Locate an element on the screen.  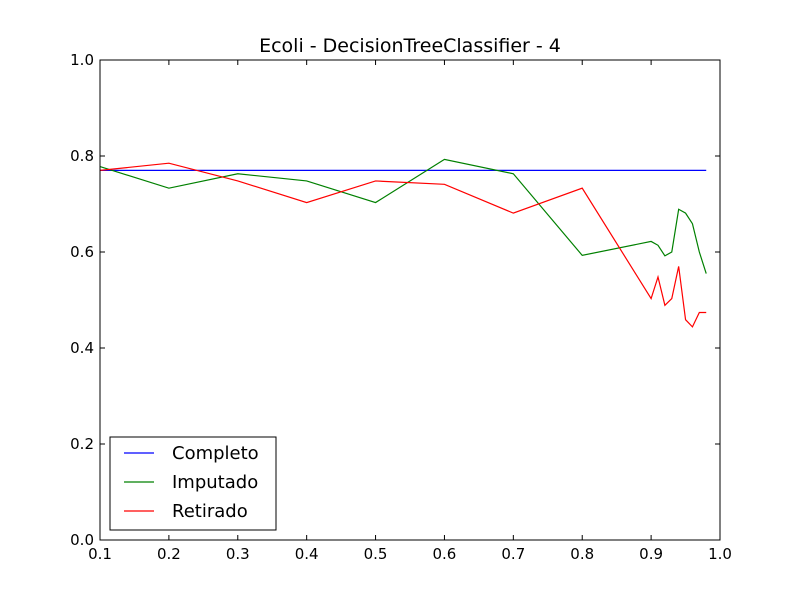
x-tick-label: 0.3 is located at coordinates (238, 554).